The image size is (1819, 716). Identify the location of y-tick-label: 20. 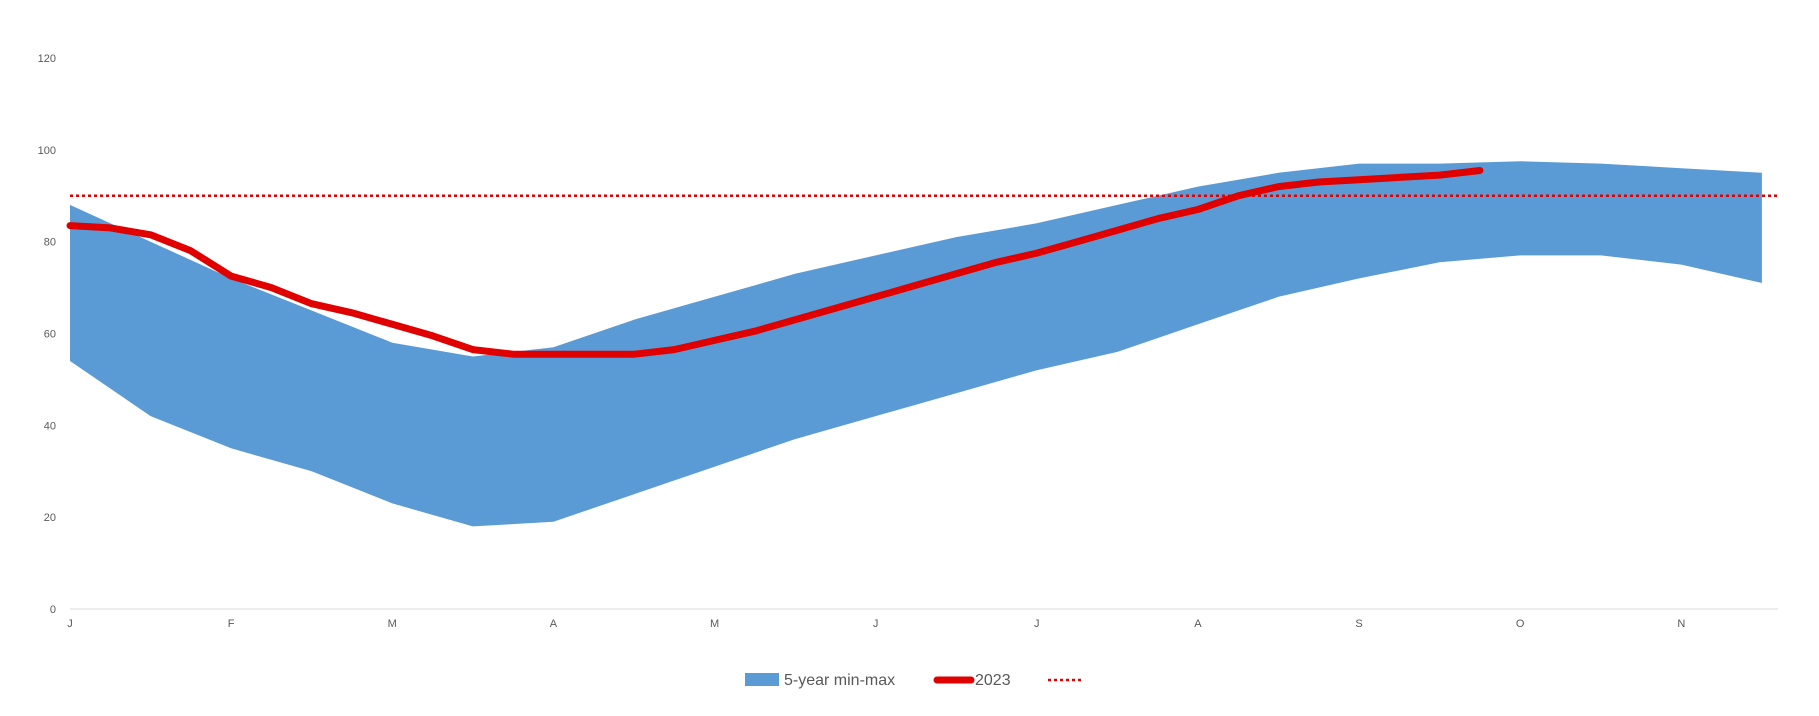
(50, 518).